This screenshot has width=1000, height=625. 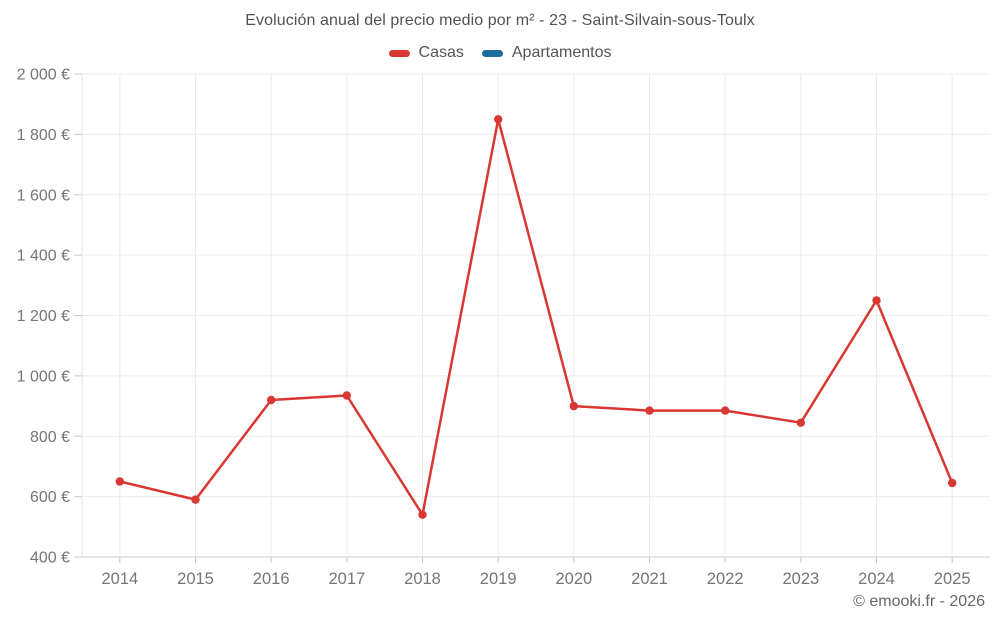 What do you see at coordinates (498, 579) in the screenshot?
I see `x-axis-label: 2019` at bounding box center [498, 579].